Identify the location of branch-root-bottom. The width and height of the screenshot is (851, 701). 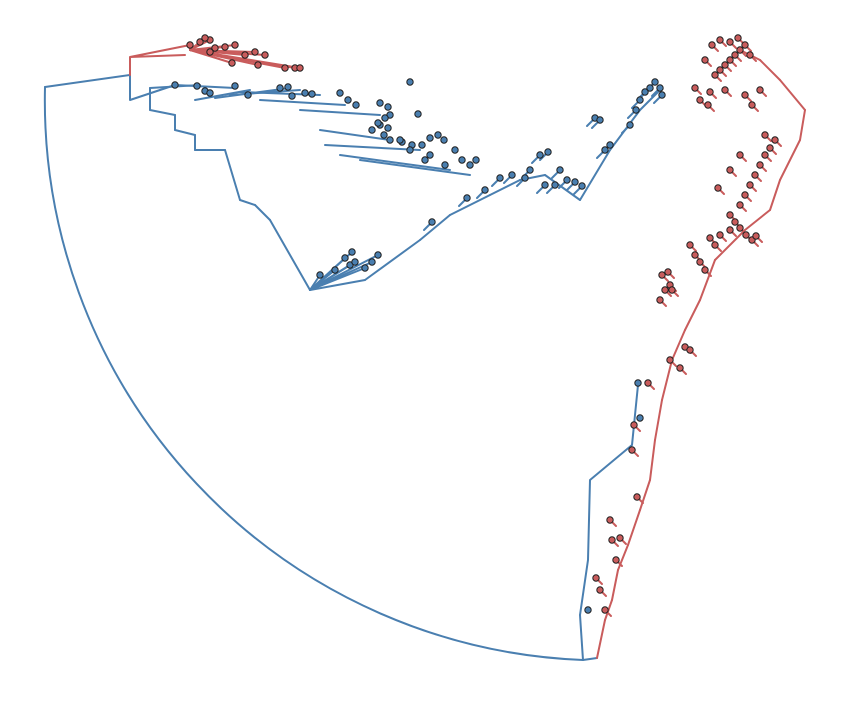
(588, 637).